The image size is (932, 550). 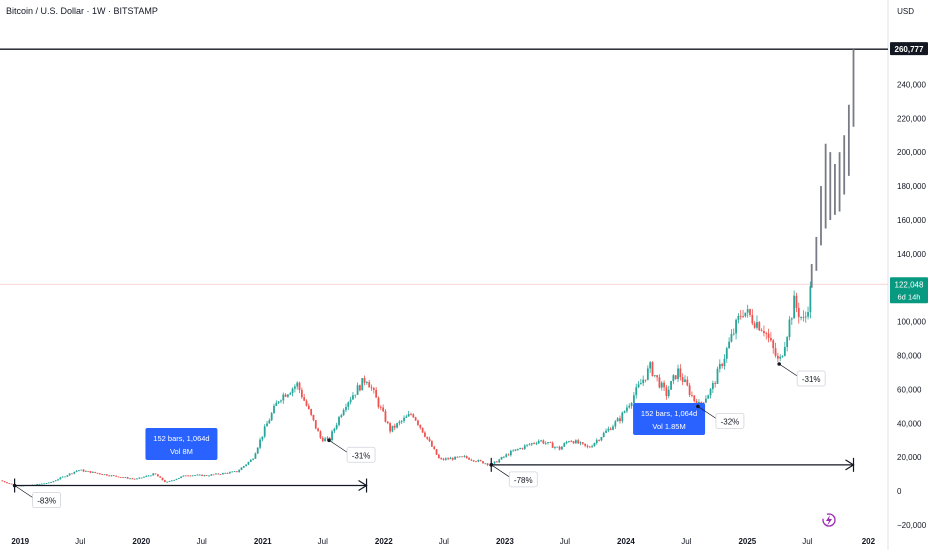 What do you see at coordinates (899, 491) in the screenshot?
I see `y-tick-label: 0` at bounding box center [899, 491].